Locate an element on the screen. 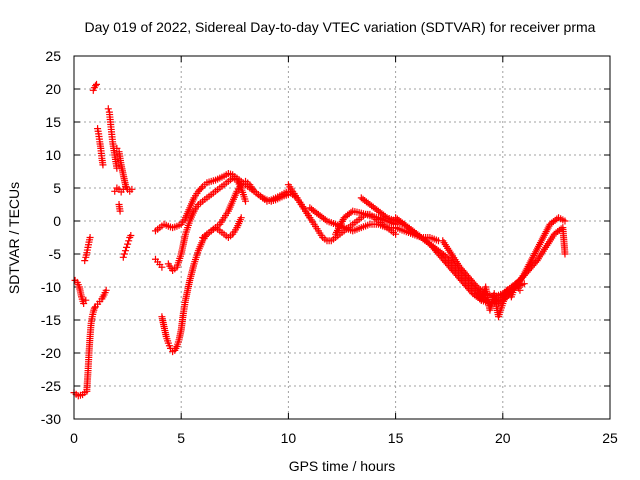 The image size is (640, 480). y-tick-label: -20 is located at coordinates (51, 353).